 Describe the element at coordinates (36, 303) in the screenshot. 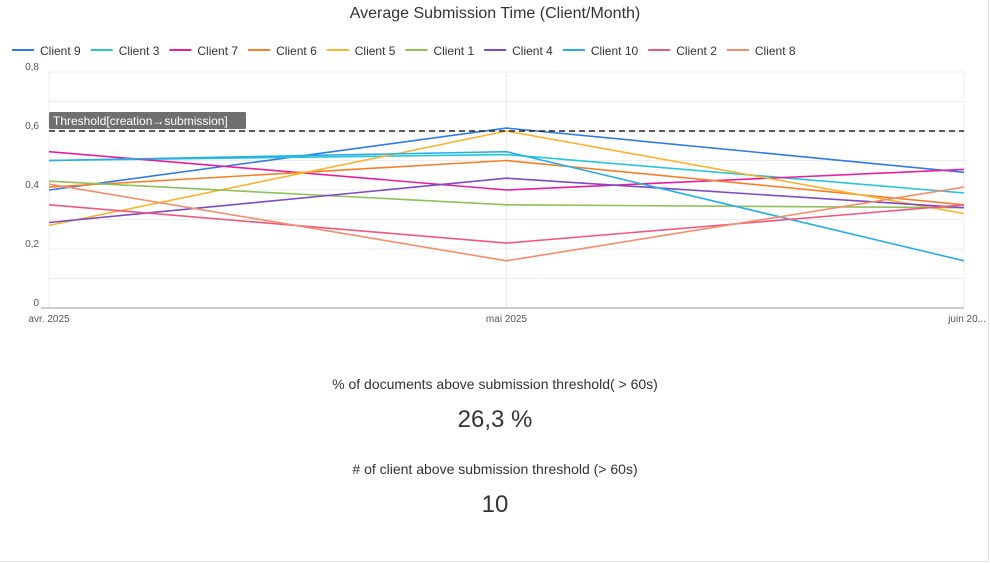

I see `y-tick-label: 0` at that location.